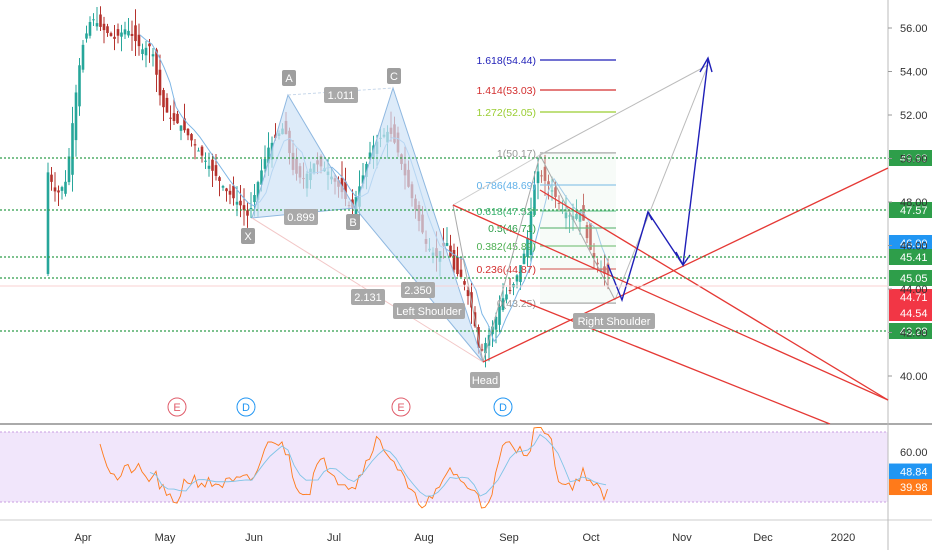 This screenshot has height=555, width=932. What do you see at coordinates (378, 465) in the screenshot?
I see `rsi-signal-line` at bounding box center [378, 465].